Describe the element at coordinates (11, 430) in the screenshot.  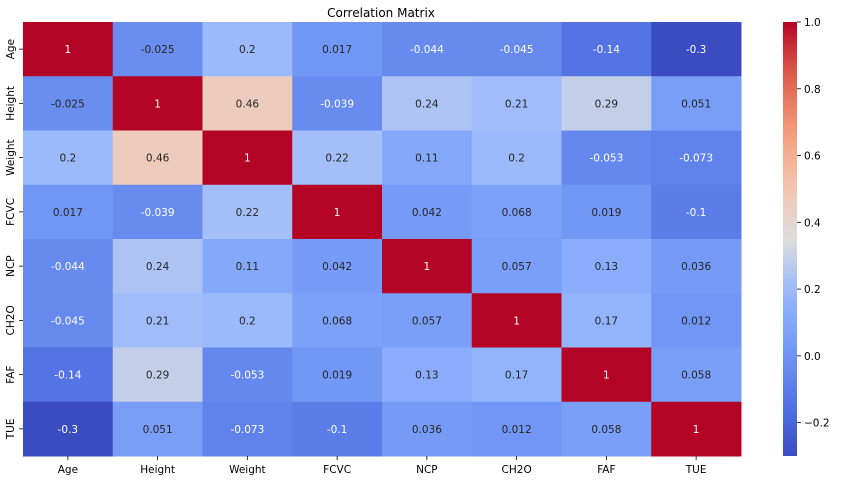
I see `y-tick-label: TUE` at that location.